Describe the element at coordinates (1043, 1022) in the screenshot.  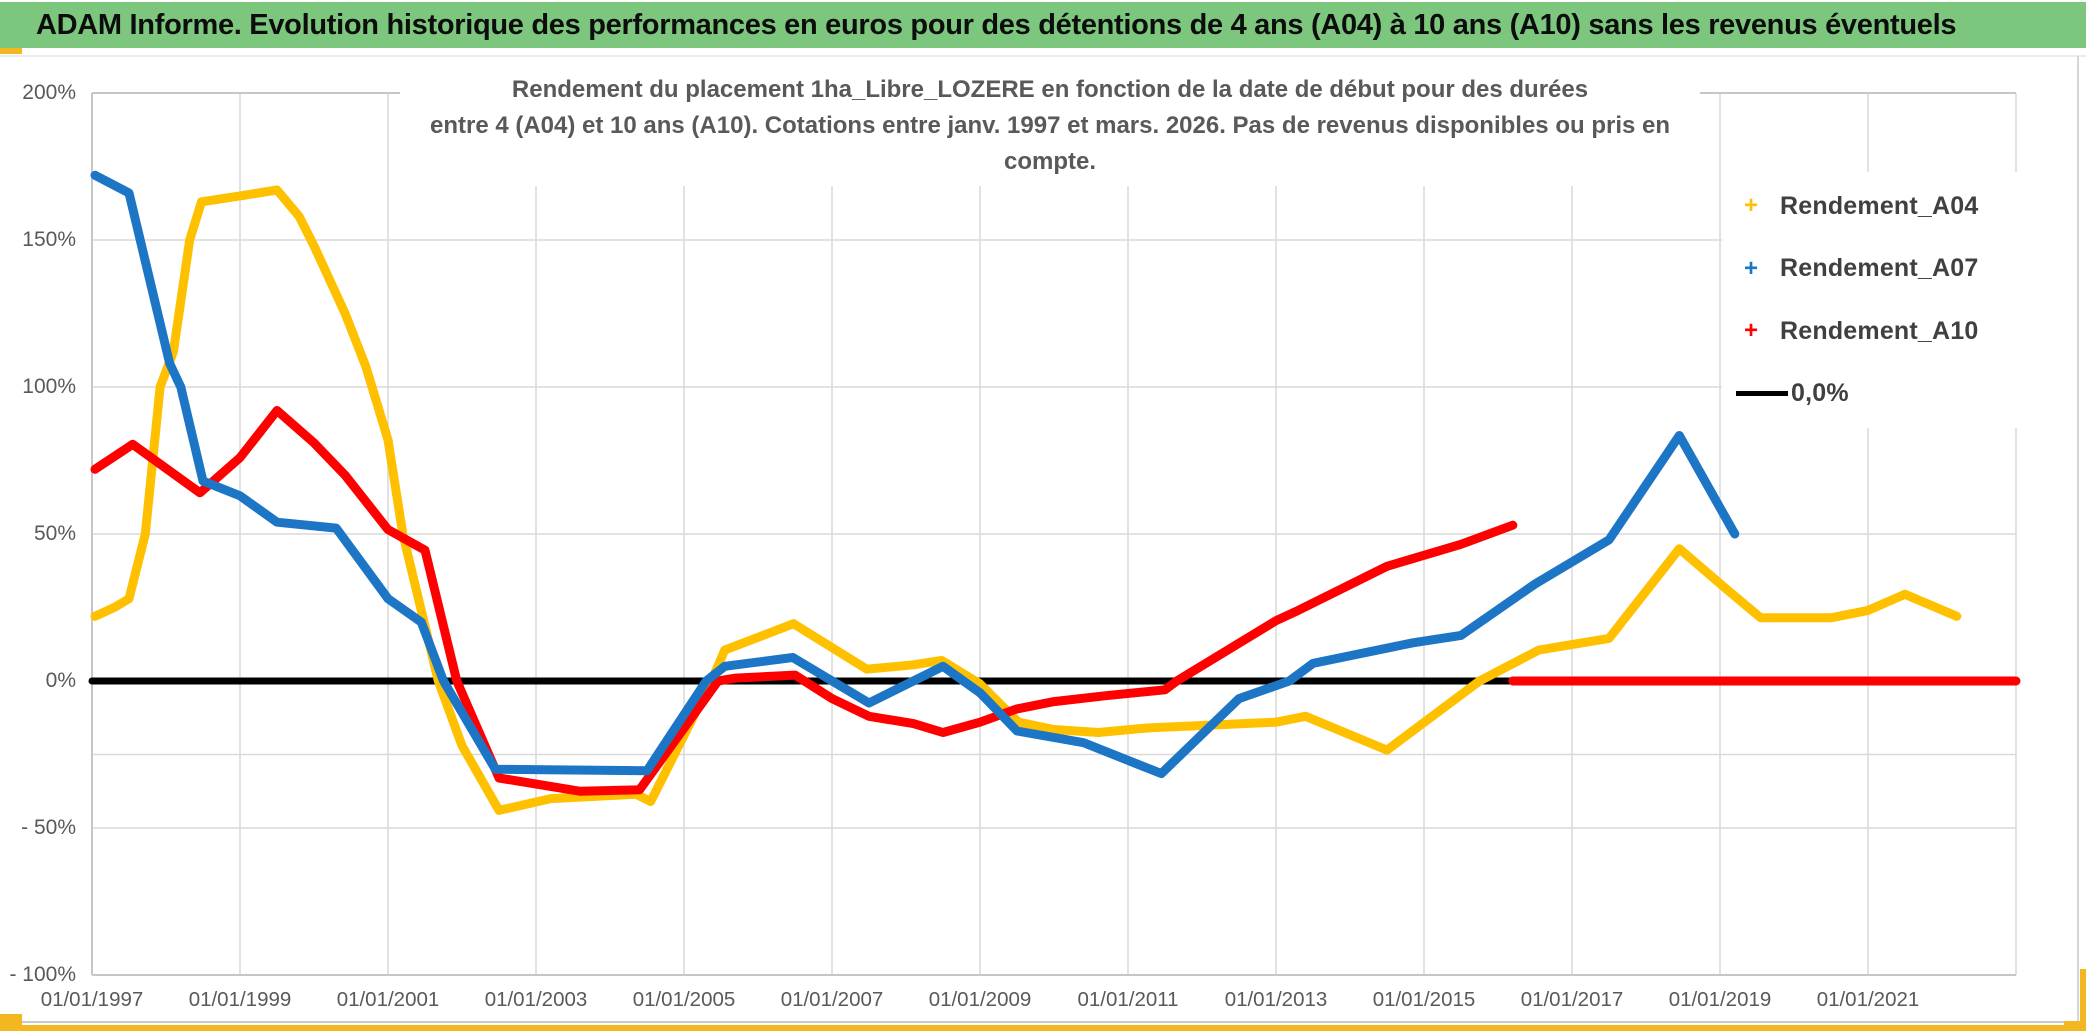
I see `chart-border-bottom` at that location.